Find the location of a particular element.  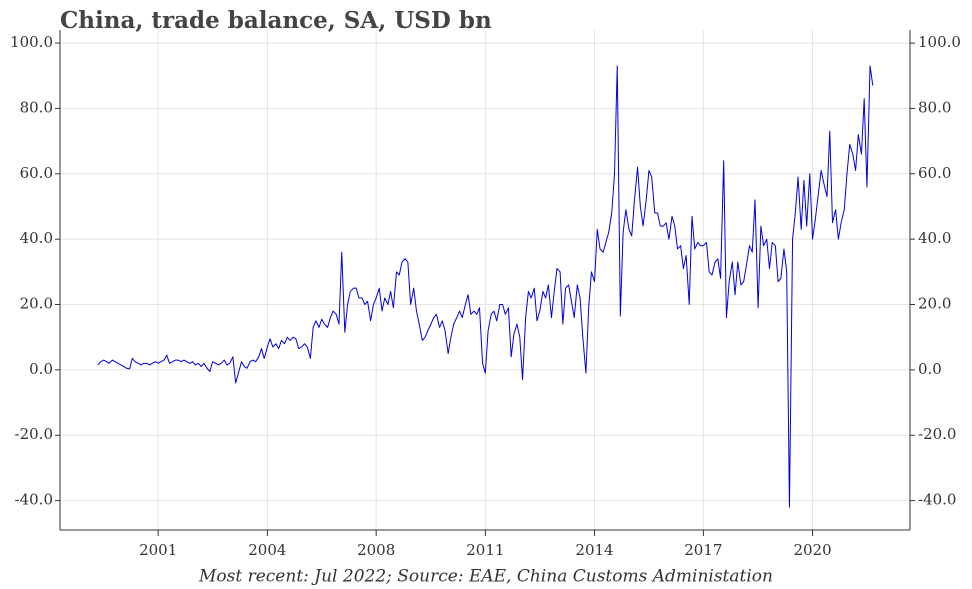

y2-tick-label: 60.0 is located at coordinates (934, 173).